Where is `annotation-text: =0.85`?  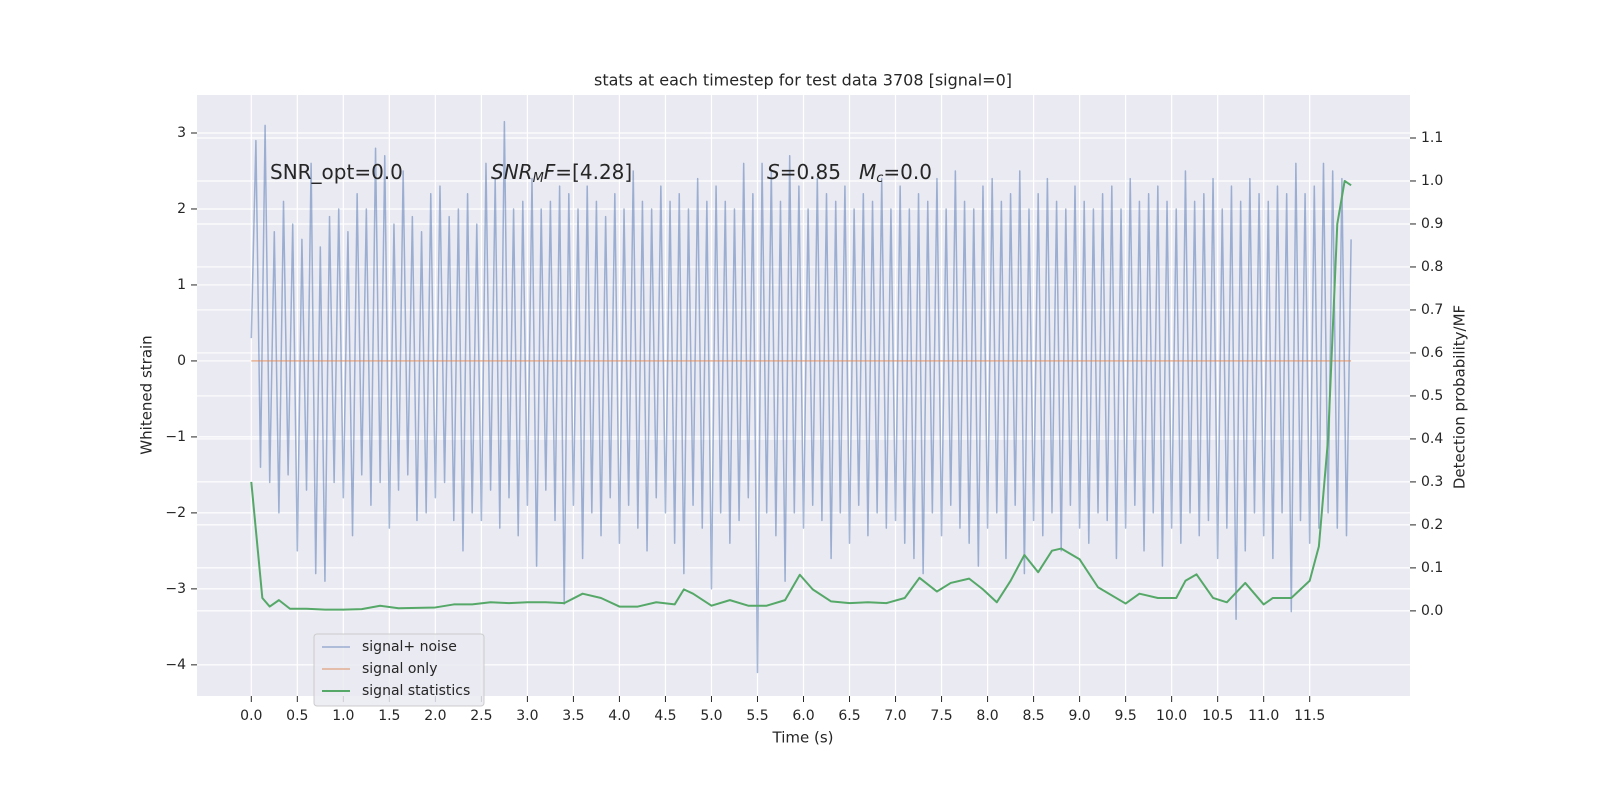
annotation-text: =0.85 is located at coordinates (810, 172).